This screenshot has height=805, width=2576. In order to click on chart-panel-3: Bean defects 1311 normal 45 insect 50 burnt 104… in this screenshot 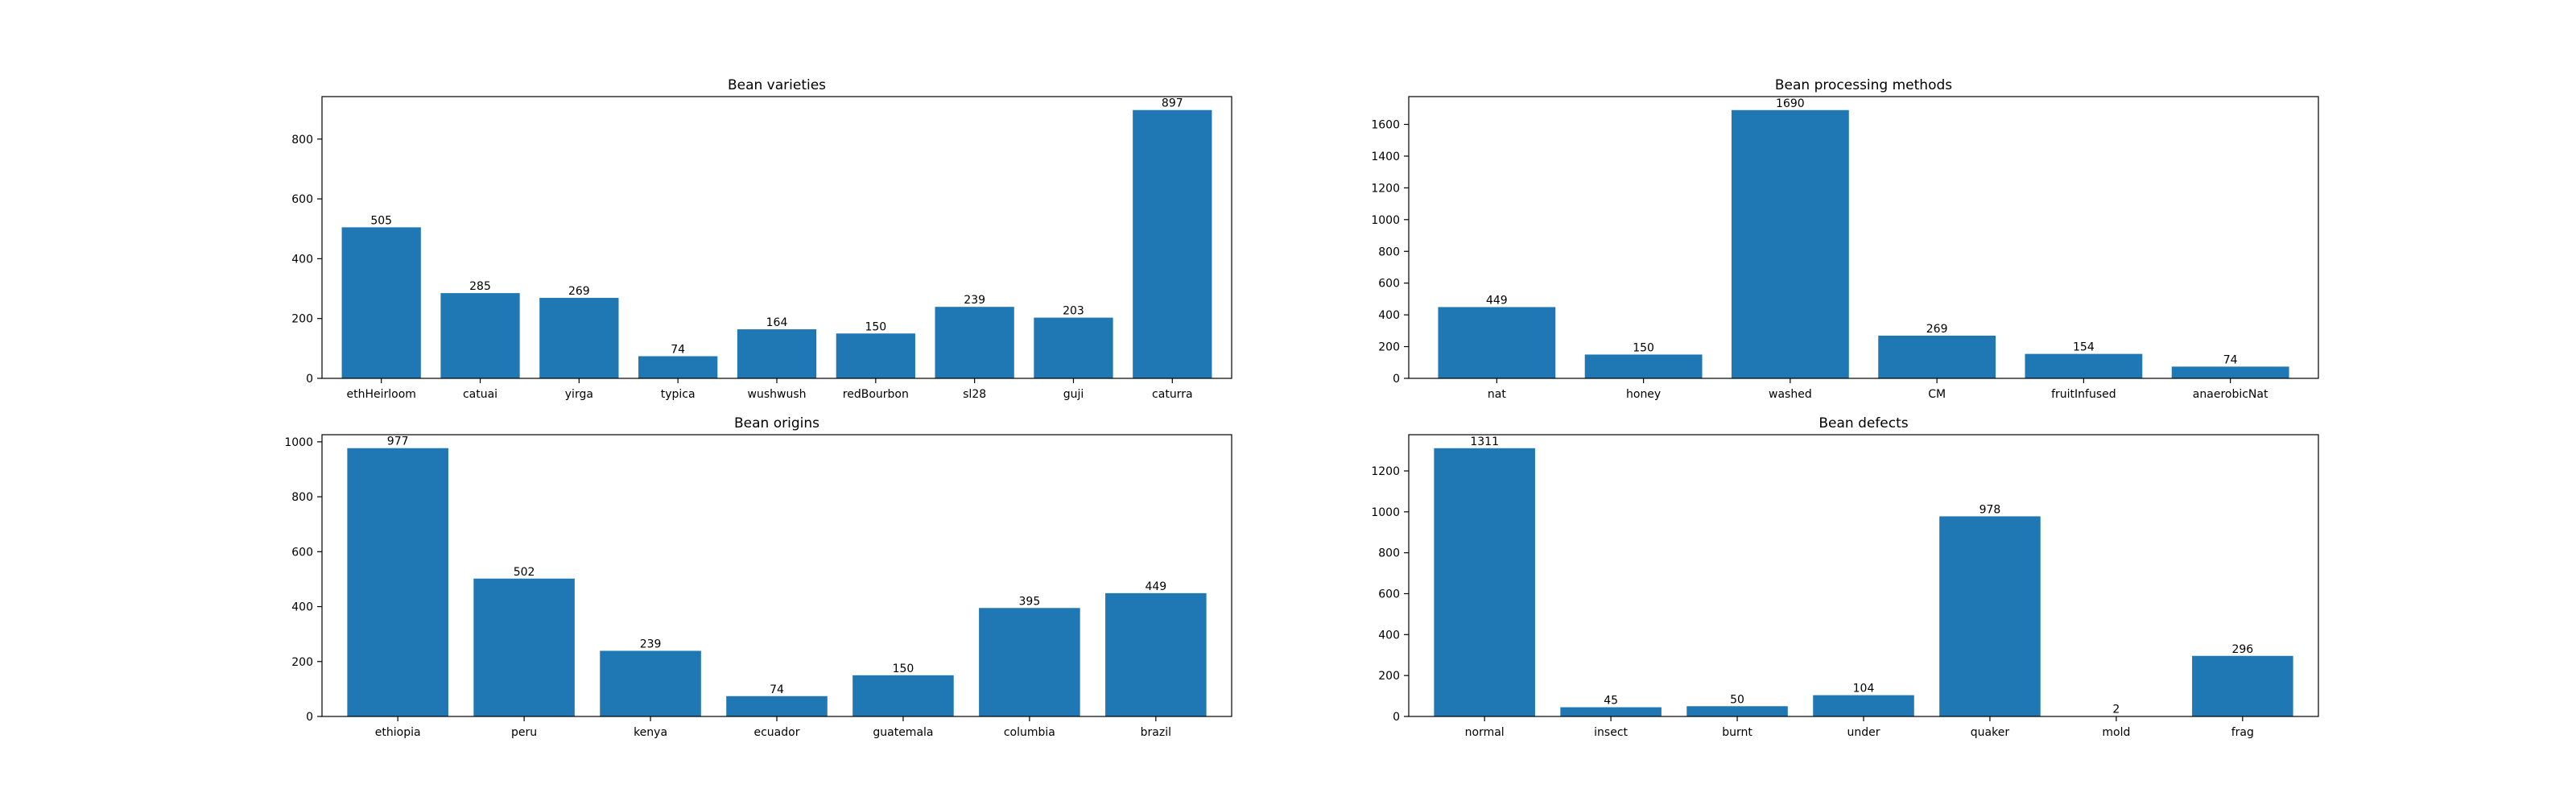, I will do `click(1845, 577)`.